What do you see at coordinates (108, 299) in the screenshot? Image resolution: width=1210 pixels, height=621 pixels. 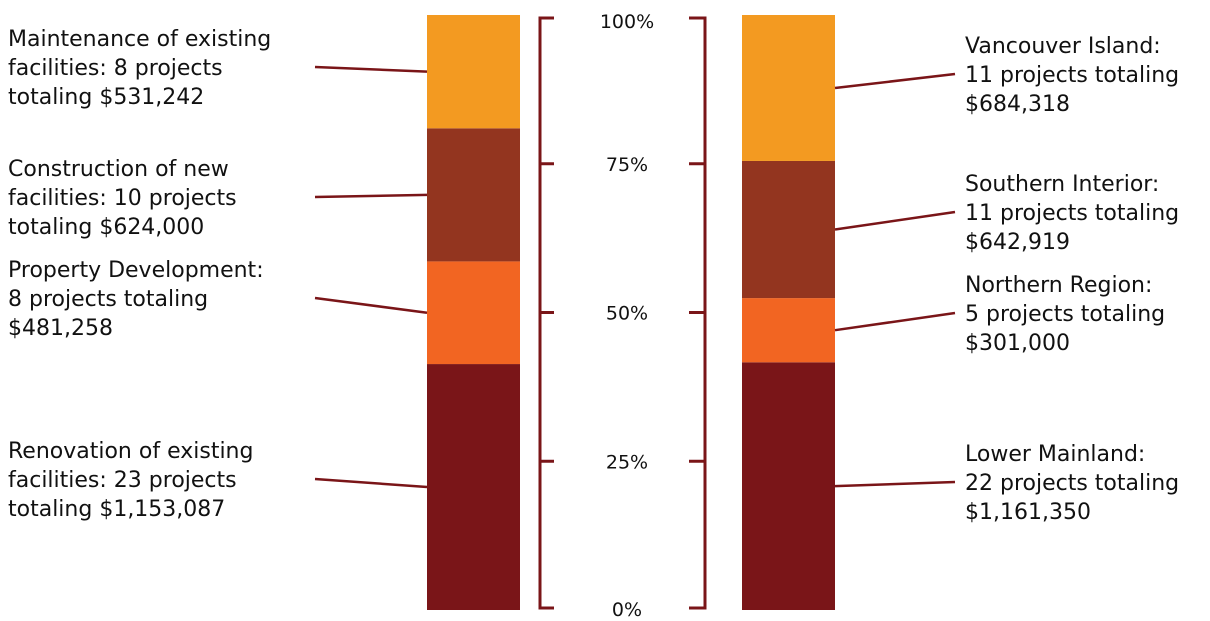 I see `left-bar-label-1-line-1: 8 projects totaling` at bounding box center [108, 299].